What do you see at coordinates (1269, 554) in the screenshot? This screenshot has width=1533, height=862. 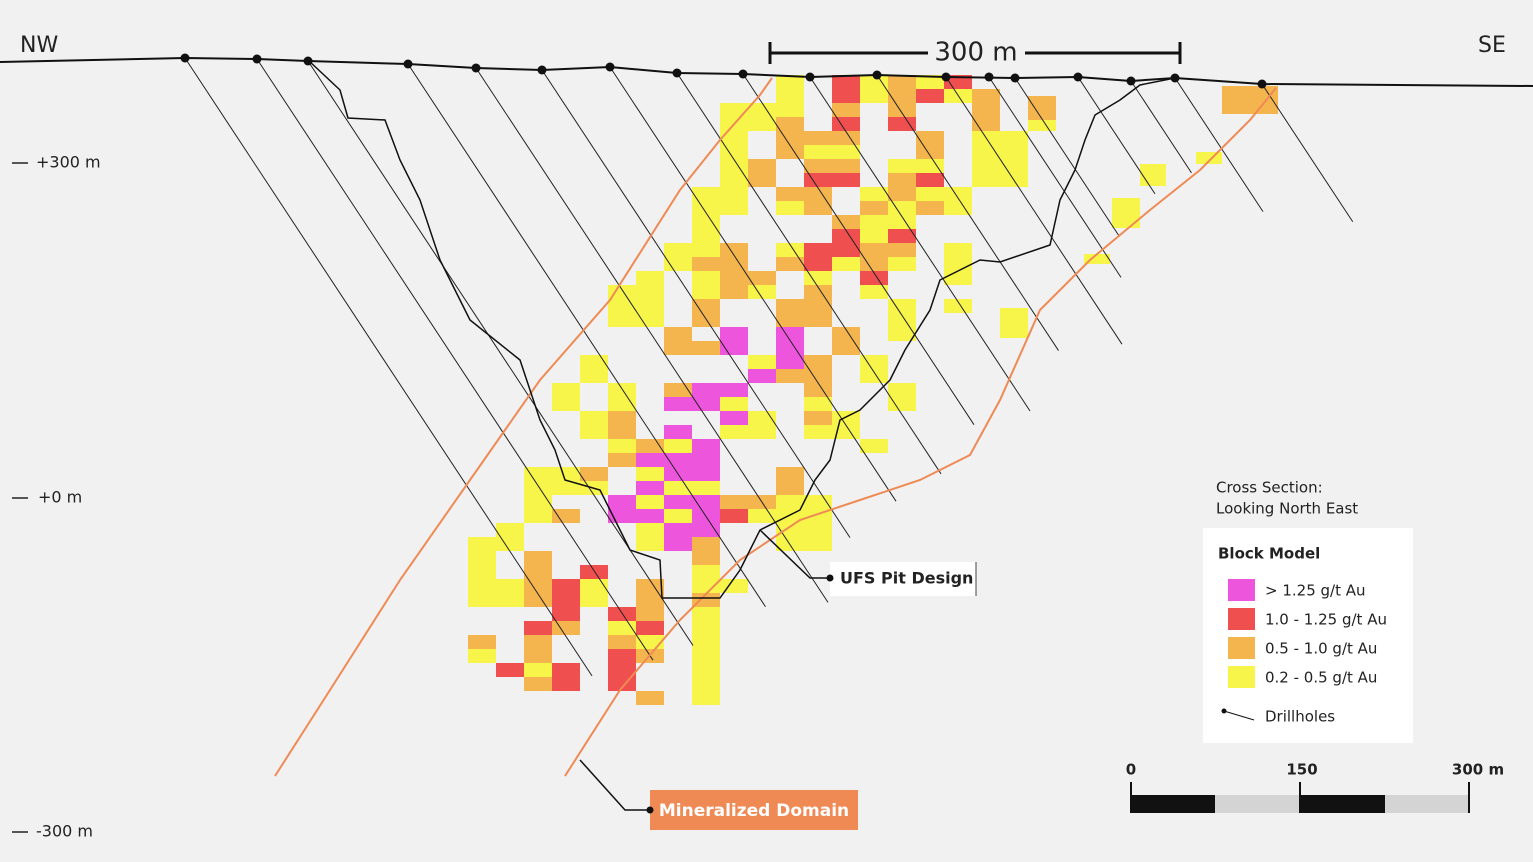 I see `legend-title: Block Model` at bounding box center [1269, 554].